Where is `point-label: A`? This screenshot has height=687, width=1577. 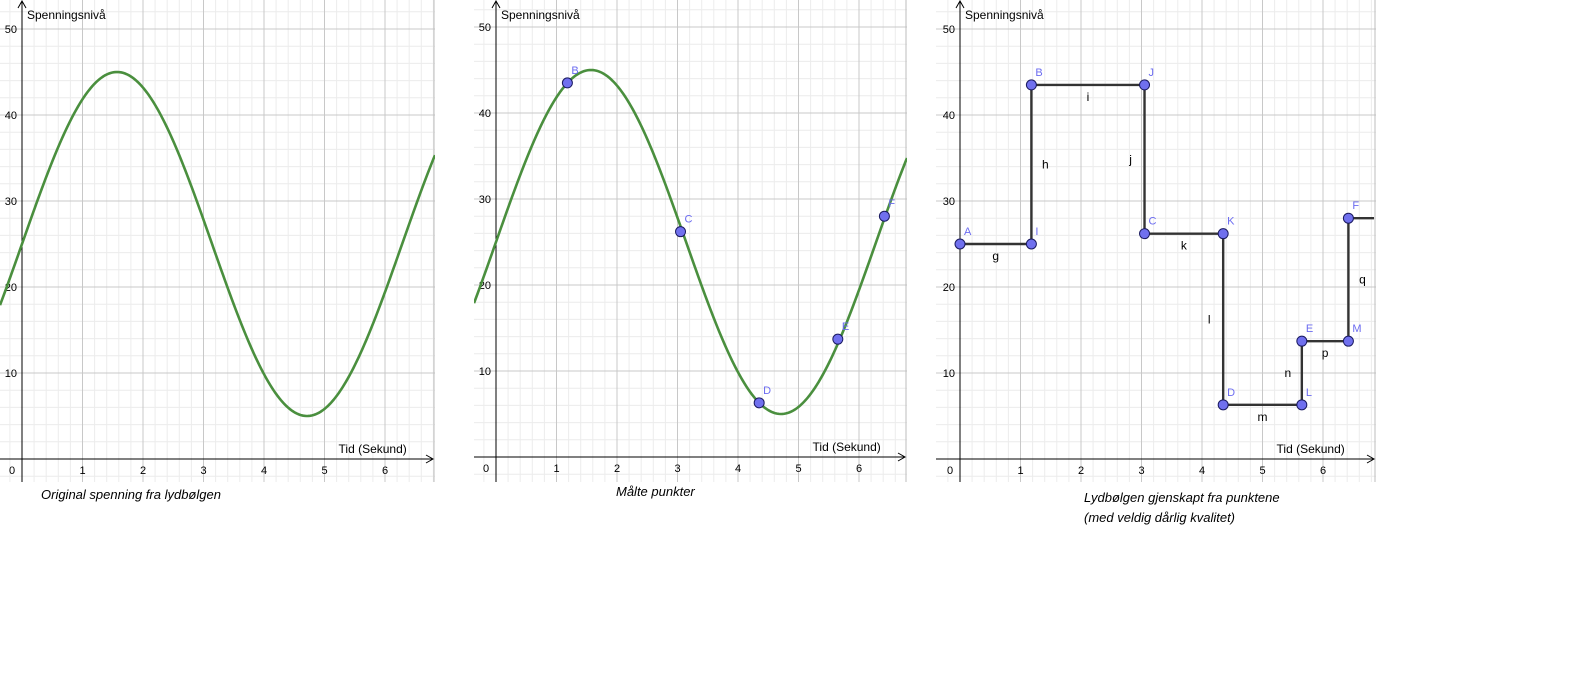 point-label: A is located at coordinates (968, 232).